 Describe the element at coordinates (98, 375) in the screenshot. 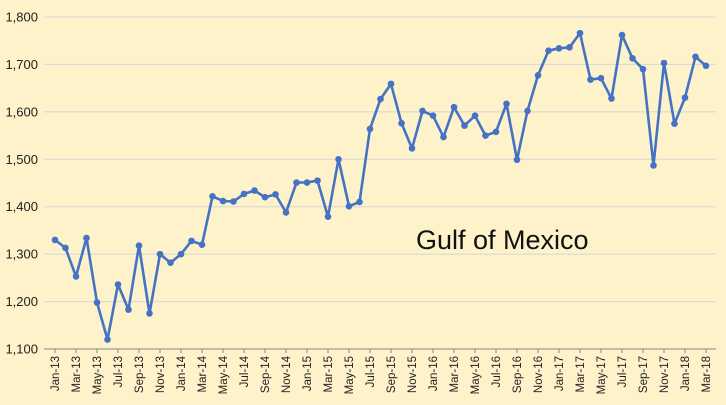

I see `x-tick-label: May-13` at that location.